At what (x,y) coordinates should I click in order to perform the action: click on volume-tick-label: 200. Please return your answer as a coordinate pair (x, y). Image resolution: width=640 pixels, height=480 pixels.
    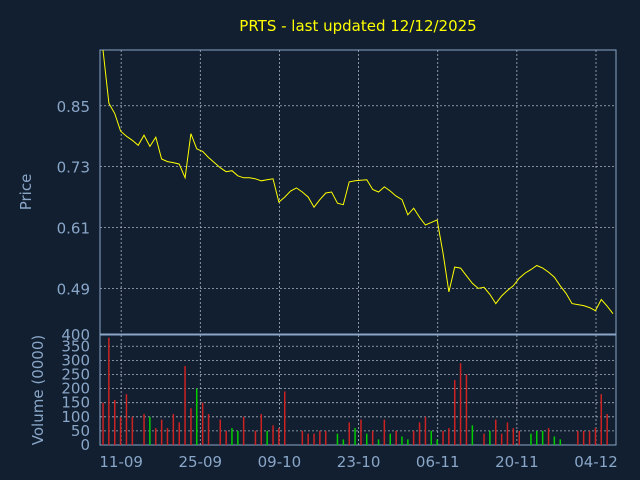
    Looking at the image, I should click on (75, 389).